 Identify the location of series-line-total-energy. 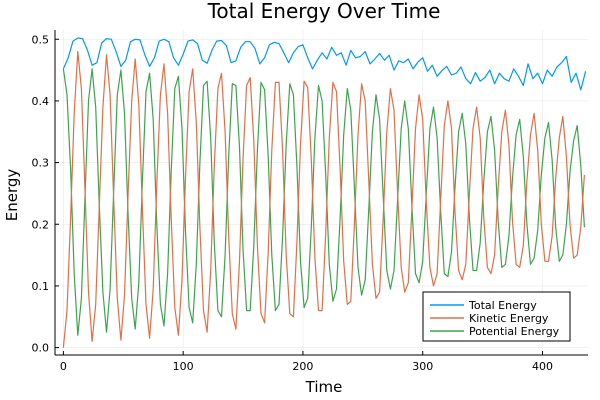
(324, 64).